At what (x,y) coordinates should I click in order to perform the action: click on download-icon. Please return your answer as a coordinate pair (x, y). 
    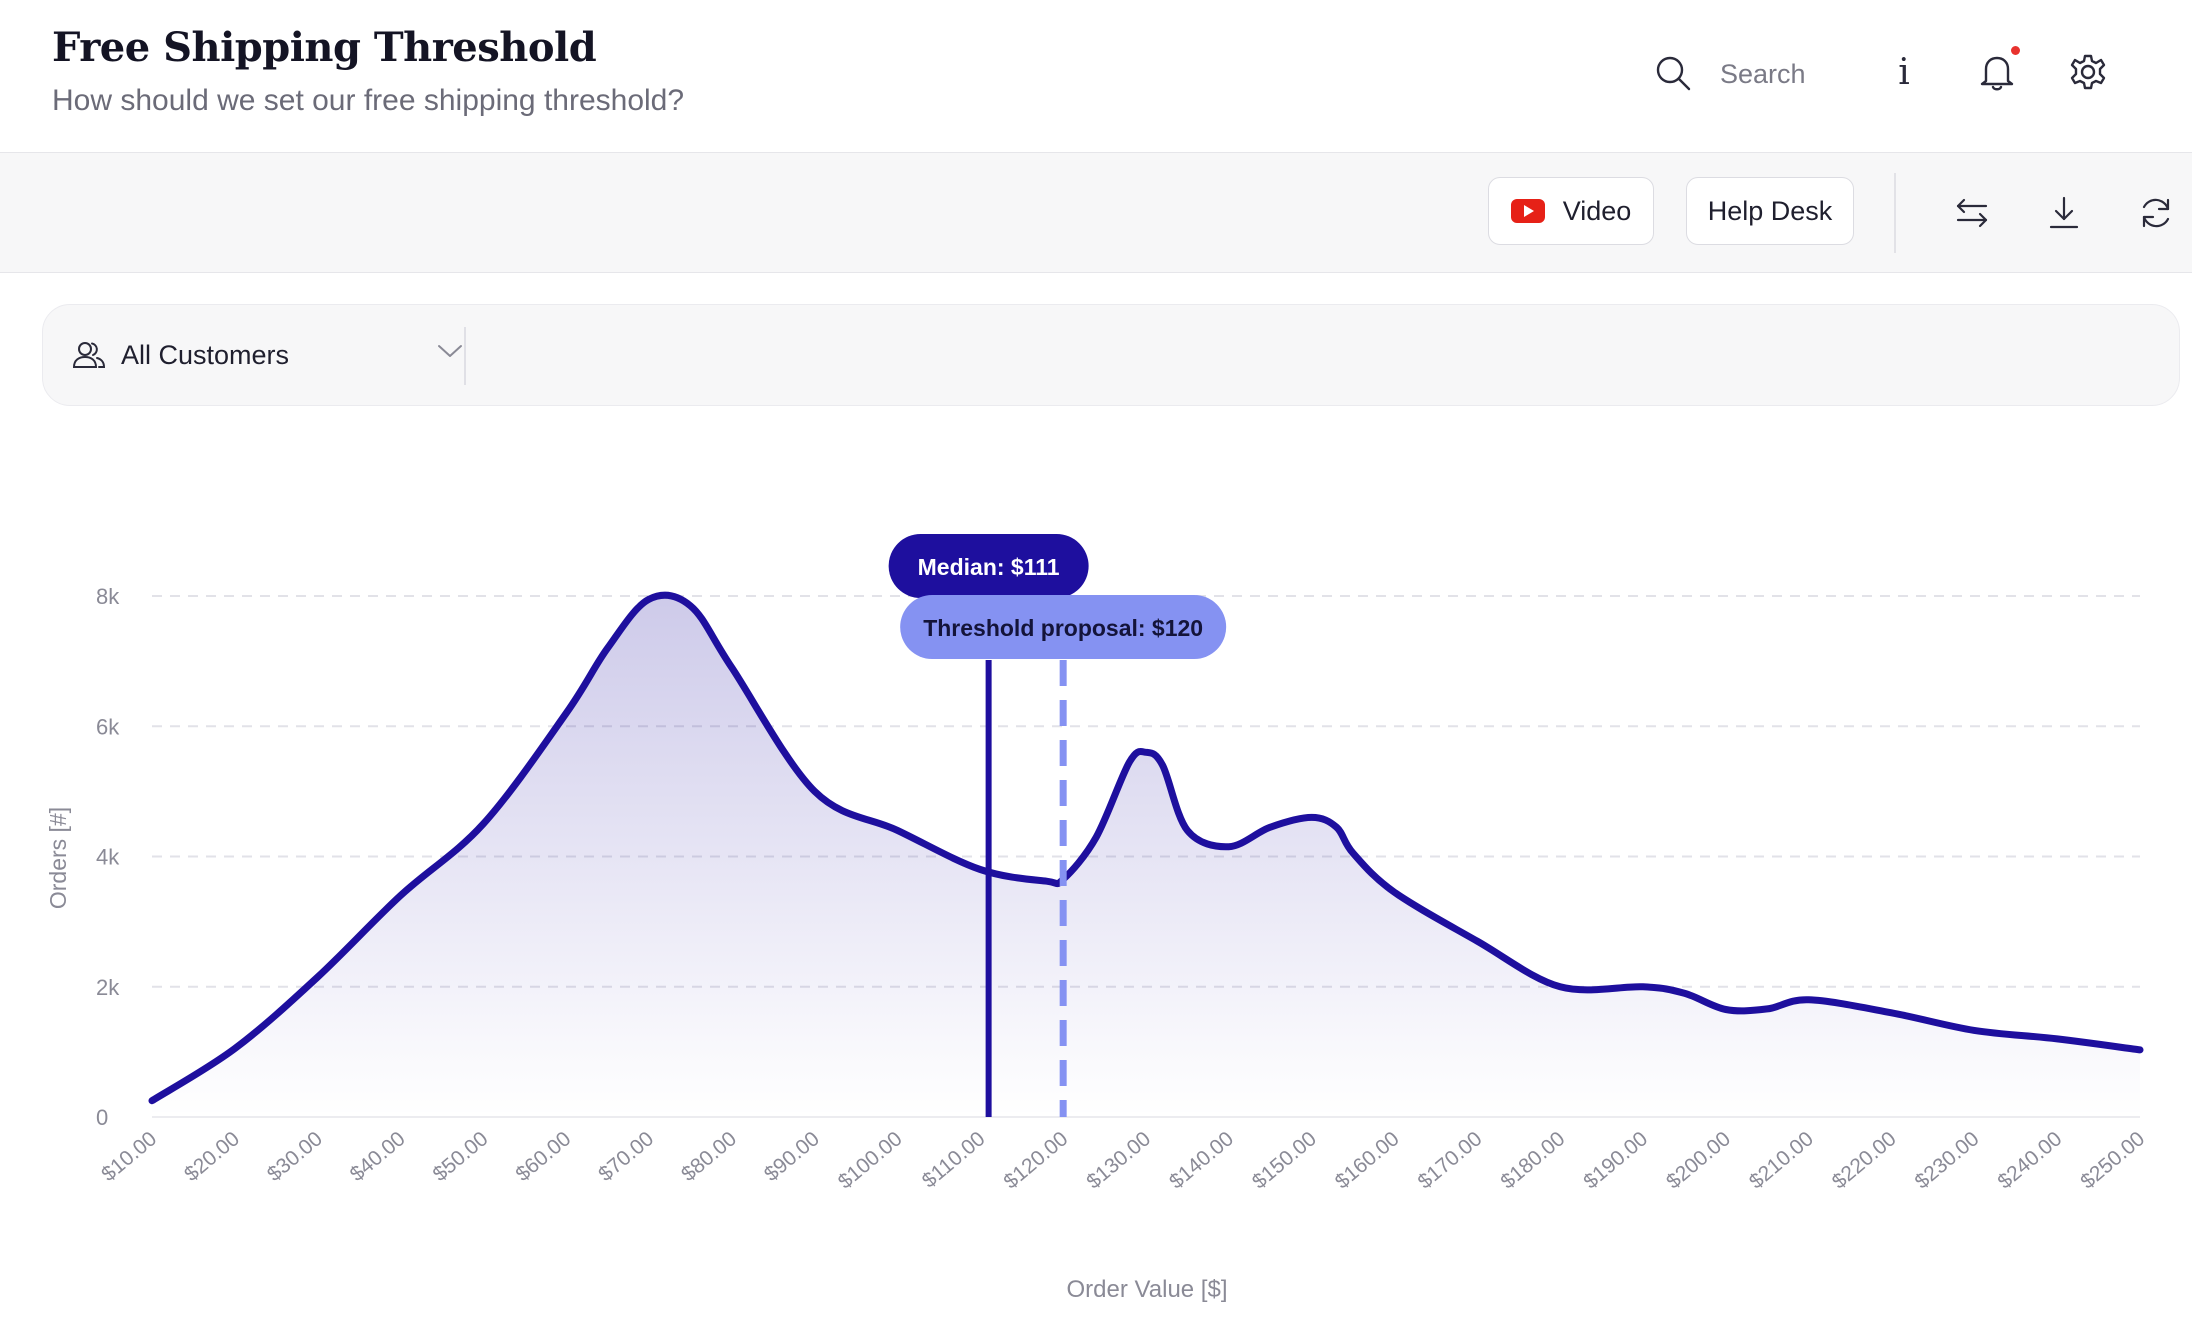
    Looking at the image, I should click on (2064, 213).